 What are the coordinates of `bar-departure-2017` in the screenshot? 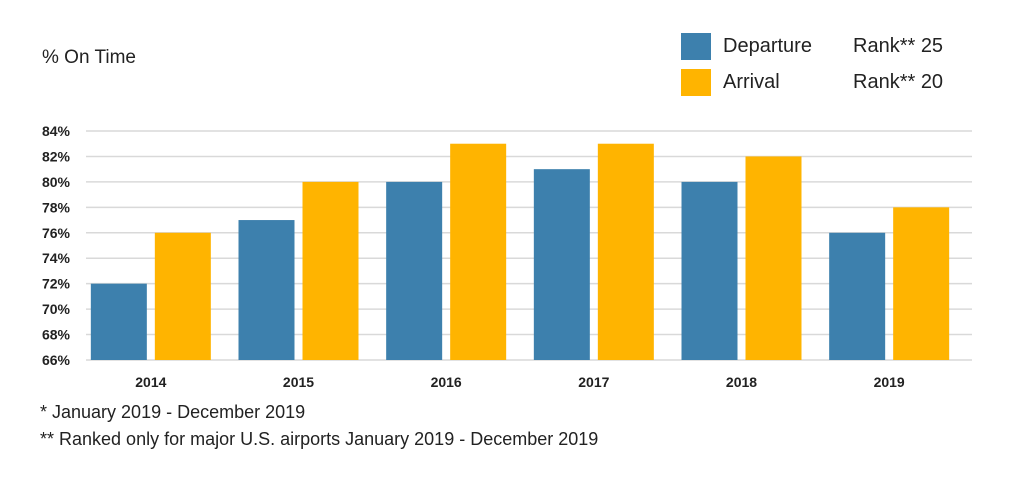 It's located at (561, 264).